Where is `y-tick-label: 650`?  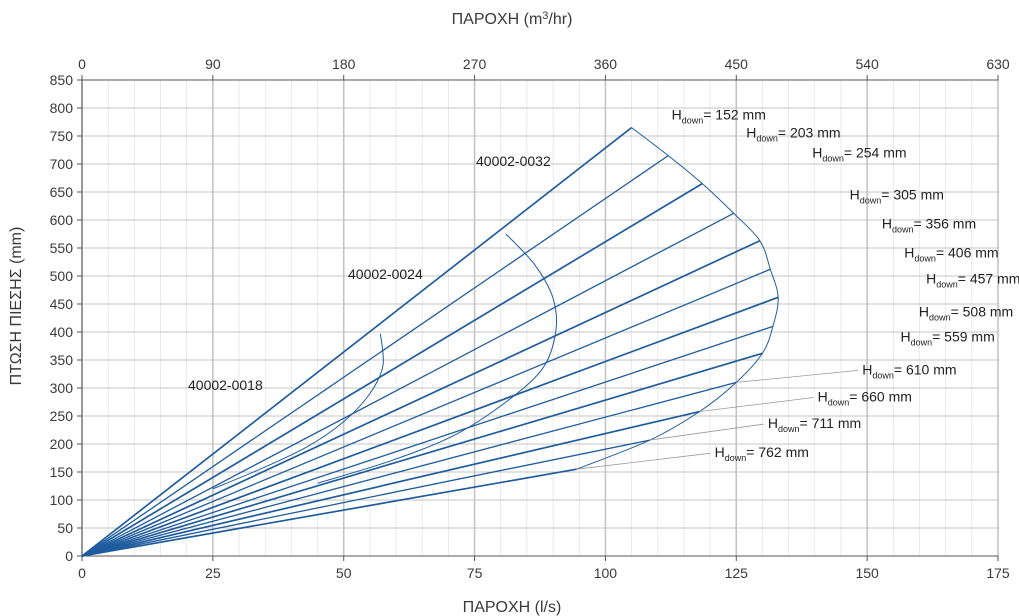 y-tick-label: 650 is located at coordinates (62, 192).